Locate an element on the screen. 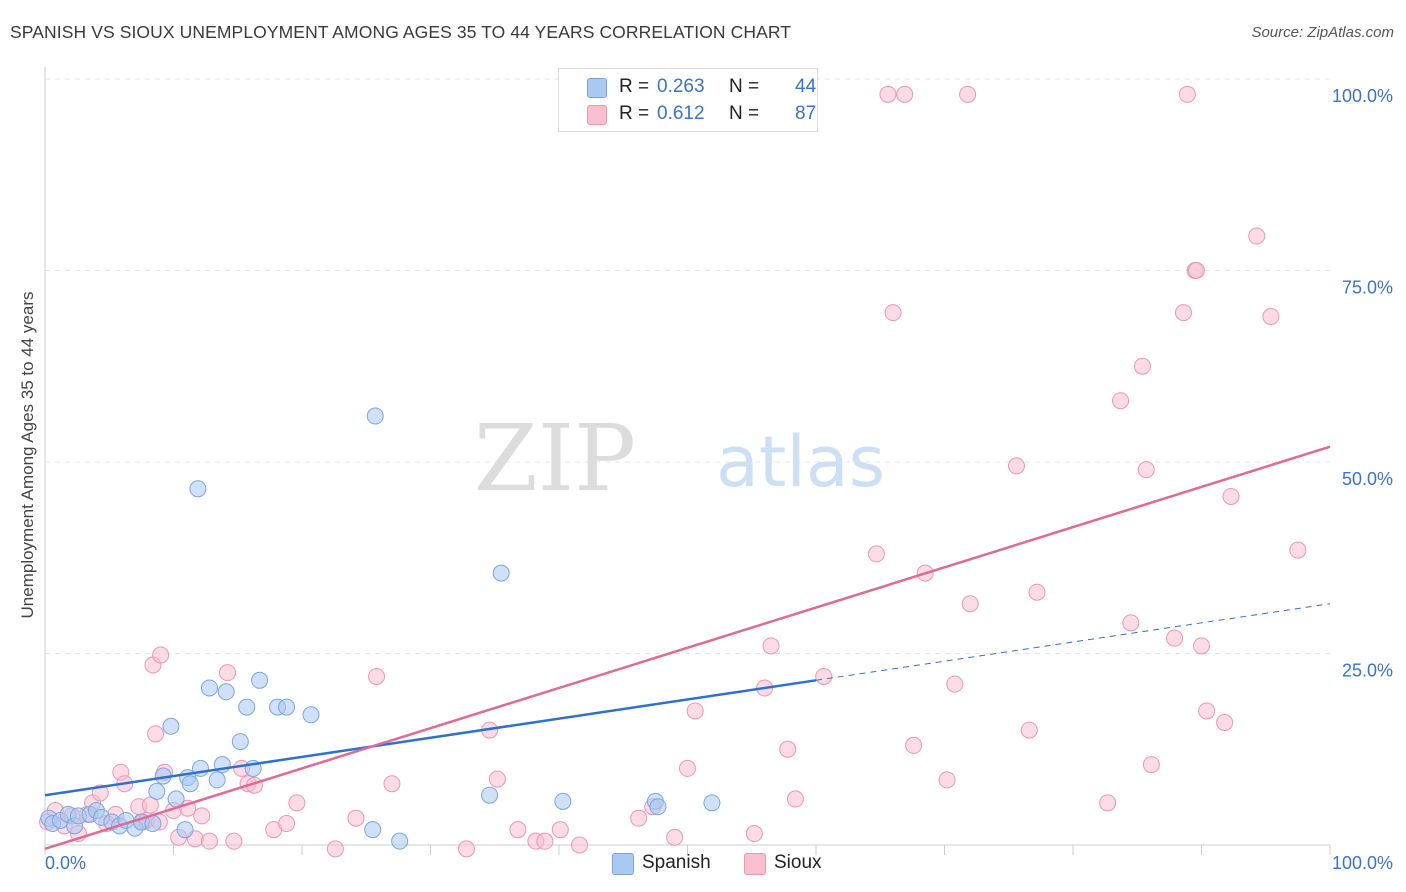 The width and height of the screenshot is (1406, 892). x-tick-label: 0.0% is located at coordinates (65, 863).